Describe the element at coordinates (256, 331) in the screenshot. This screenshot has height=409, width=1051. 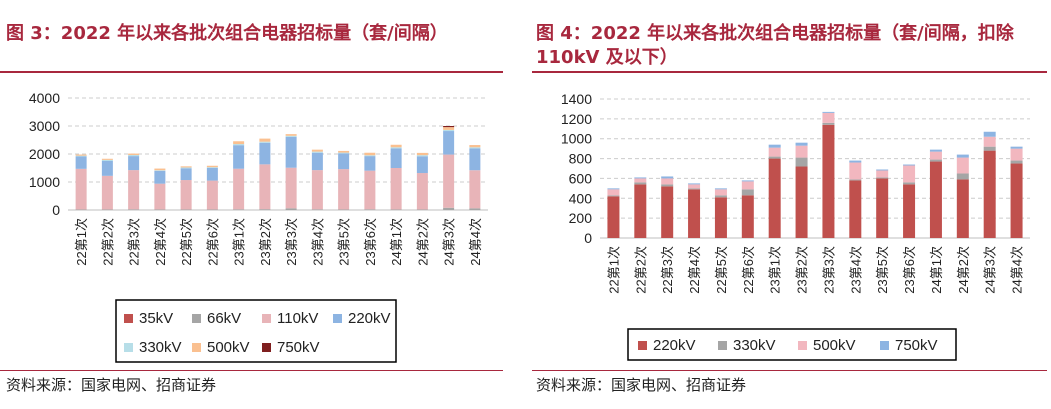
I see `legend-box` at that location.